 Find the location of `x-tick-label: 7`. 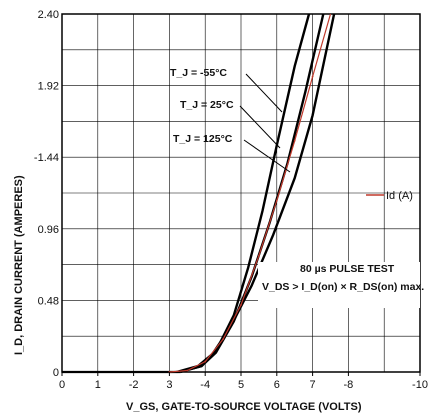

x-tick-label: 7 is located at coordinates (313, 385).